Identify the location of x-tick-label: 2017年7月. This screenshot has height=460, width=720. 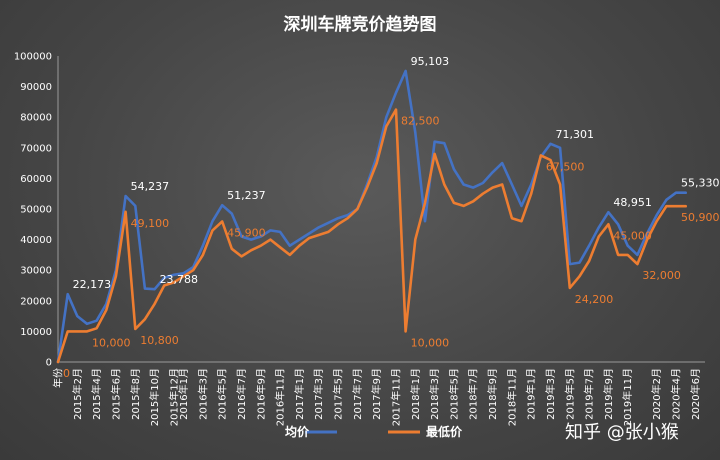
(357, 394).